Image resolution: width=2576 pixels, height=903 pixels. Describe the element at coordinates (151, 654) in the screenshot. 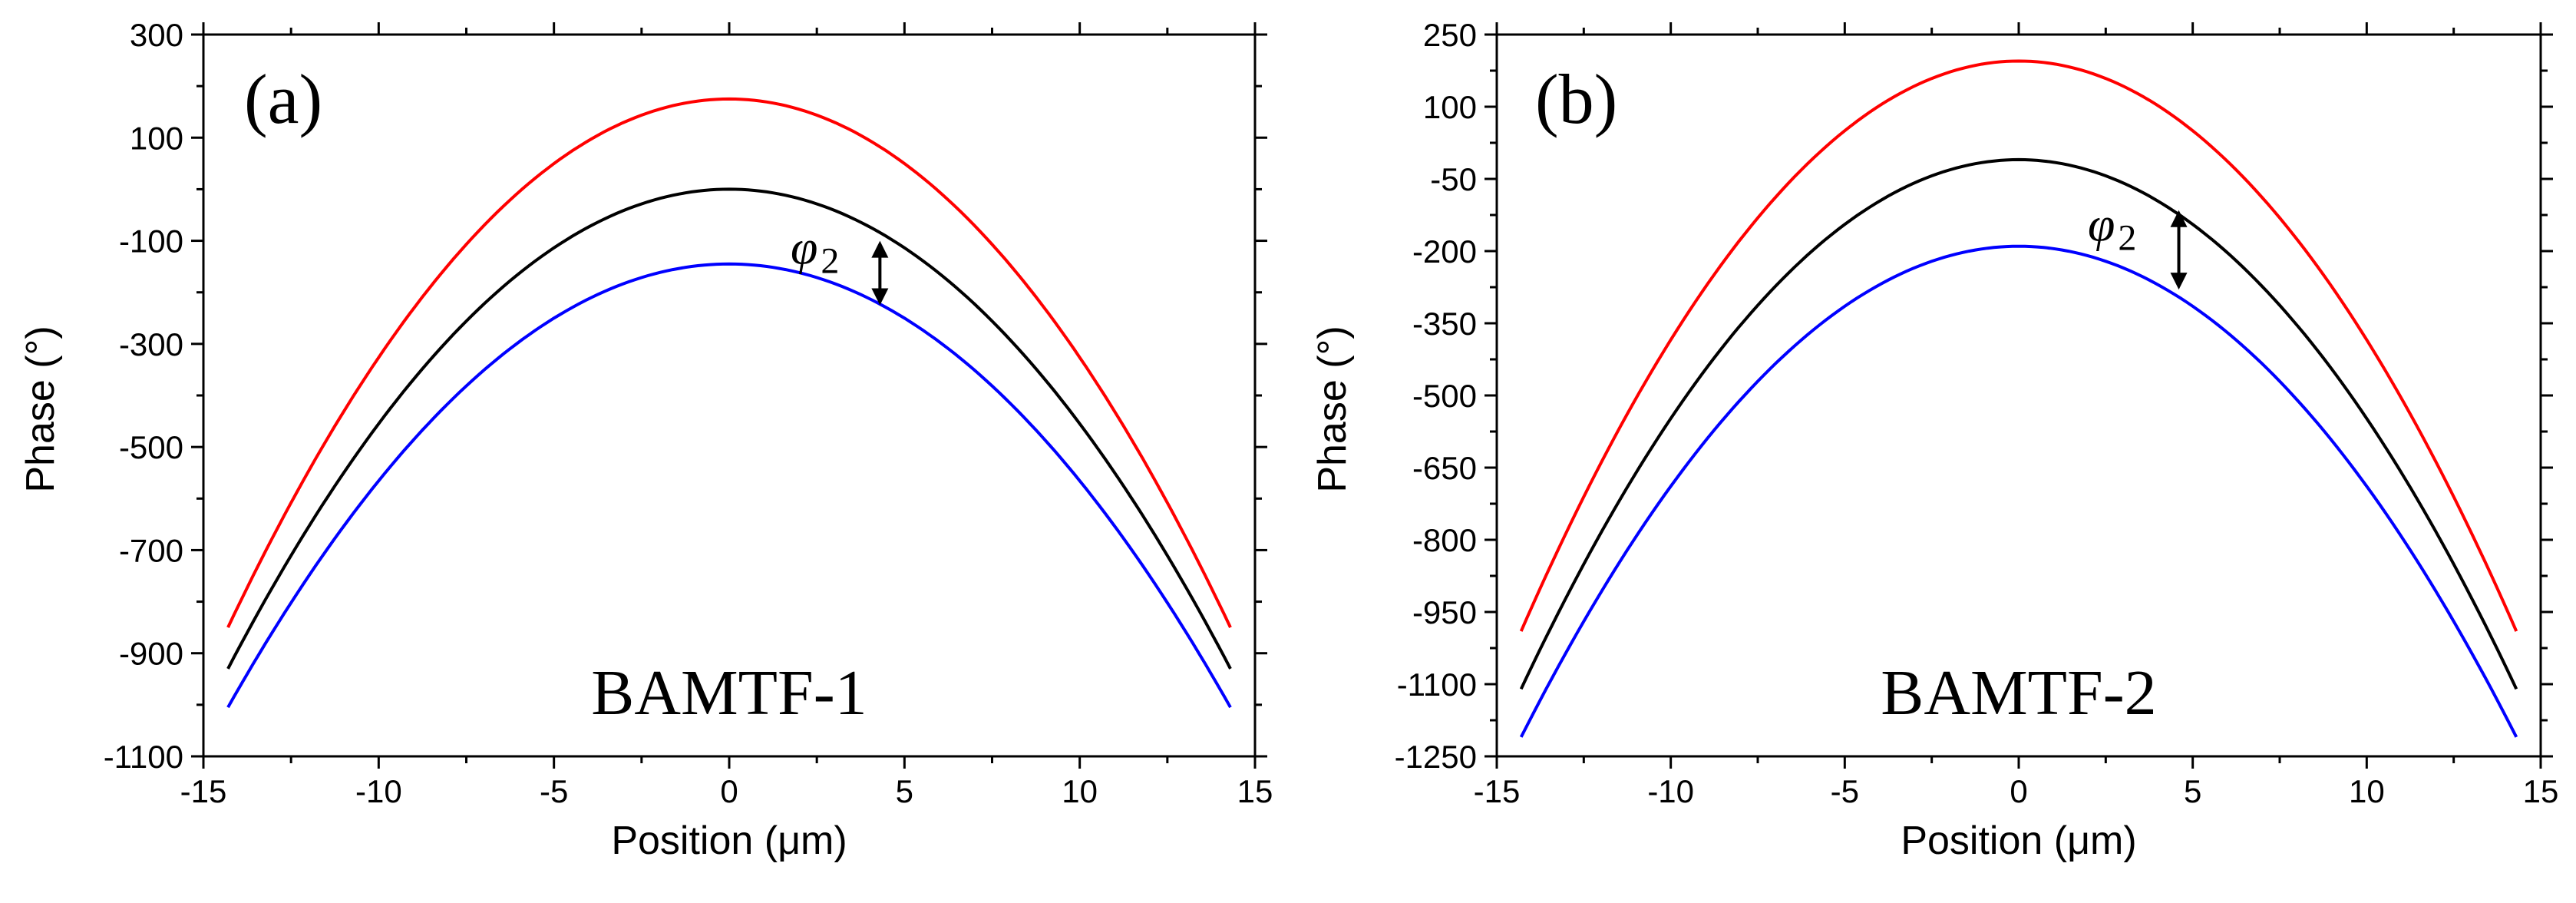

I see `y-tick-label: -900` at that location.